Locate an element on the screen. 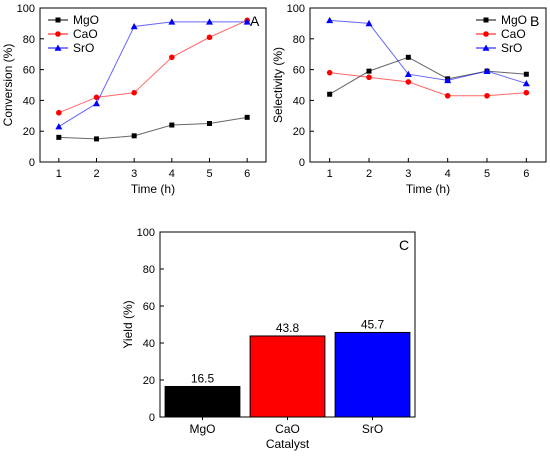 The height and width of the screenshot is (458, 550). bar-cao is located at coordinates (287, 376).